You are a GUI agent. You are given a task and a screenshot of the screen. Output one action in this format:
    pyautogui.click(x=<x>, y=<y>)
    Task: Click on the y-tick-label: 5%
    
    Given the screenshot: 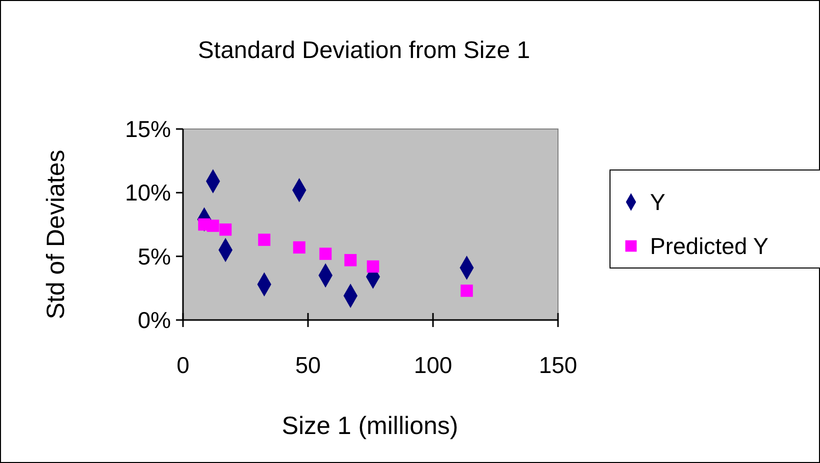 What is the action you would take?
    pyautogui.click(x=154, y=256)
    